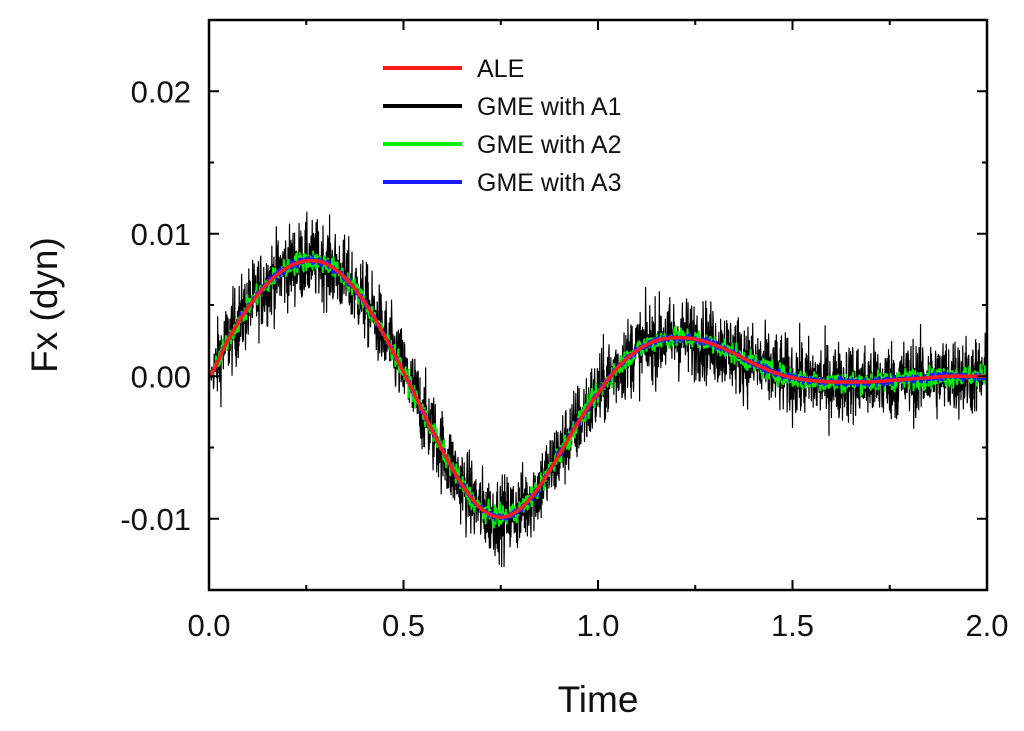 The width and height of the screenshot is (1024, 731). What do you see at coordinates (549, 183) in the screenshot?
I see `legend-label: GME with A3` at bounding box center [549, 183].